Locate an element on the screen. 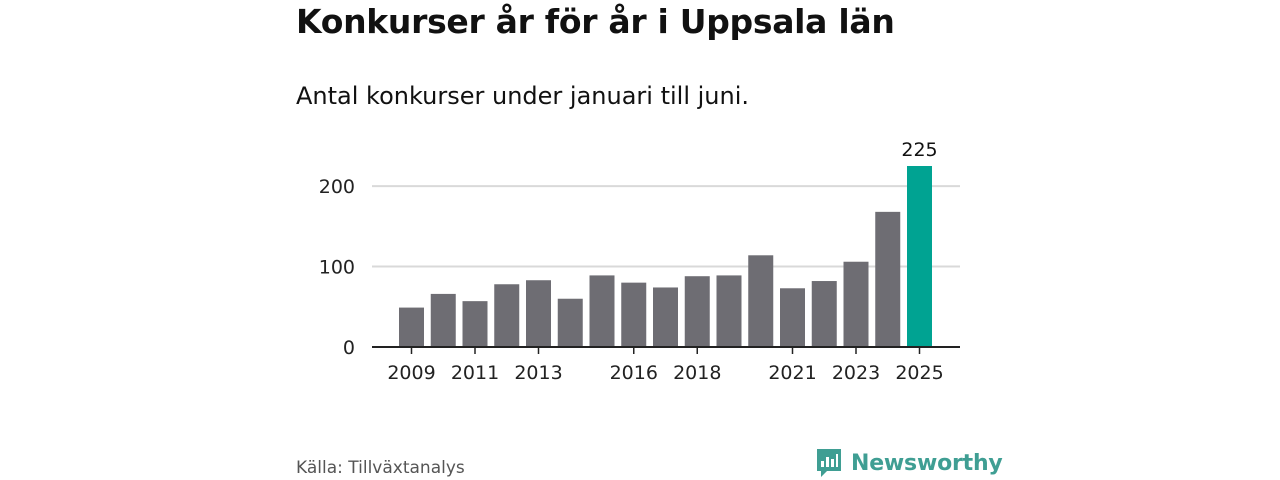 The height and width of the screenshot is (480, 1280). grid-lines is located at coordinates (666, 226).